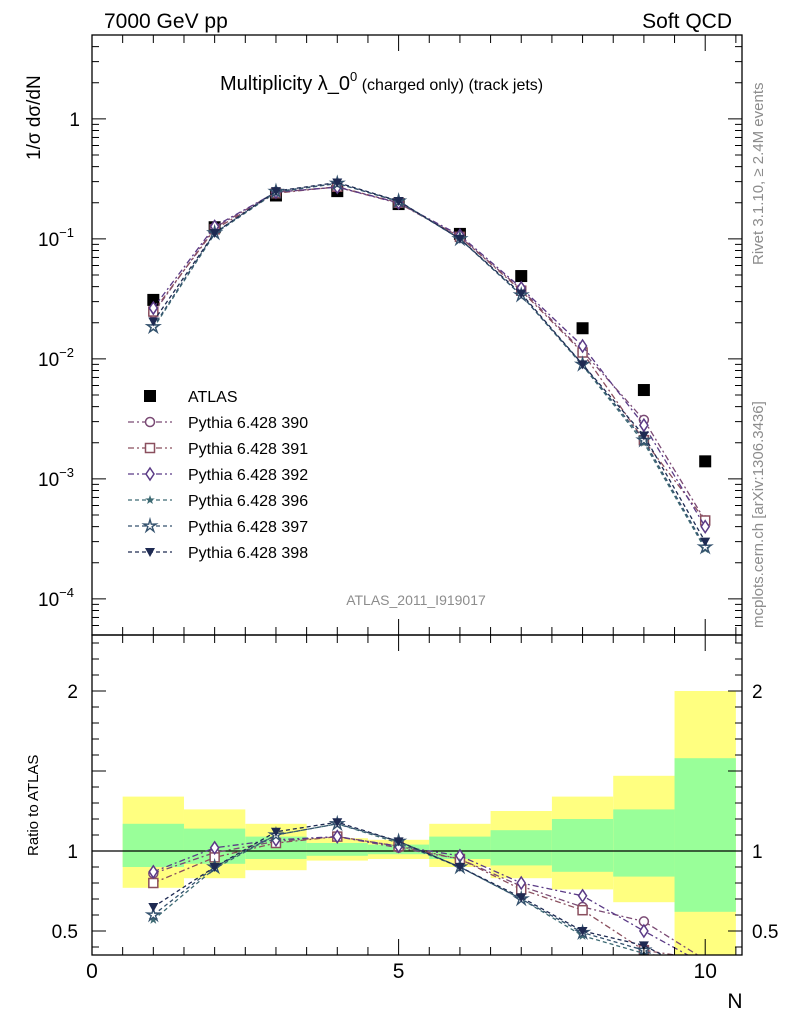 The height and width of the screenshot is (1024, 786). Describe the element at coordinates (450, 85) in the screenshot. I see `plot-title-tail: (charged only) (track jets)` at that location.